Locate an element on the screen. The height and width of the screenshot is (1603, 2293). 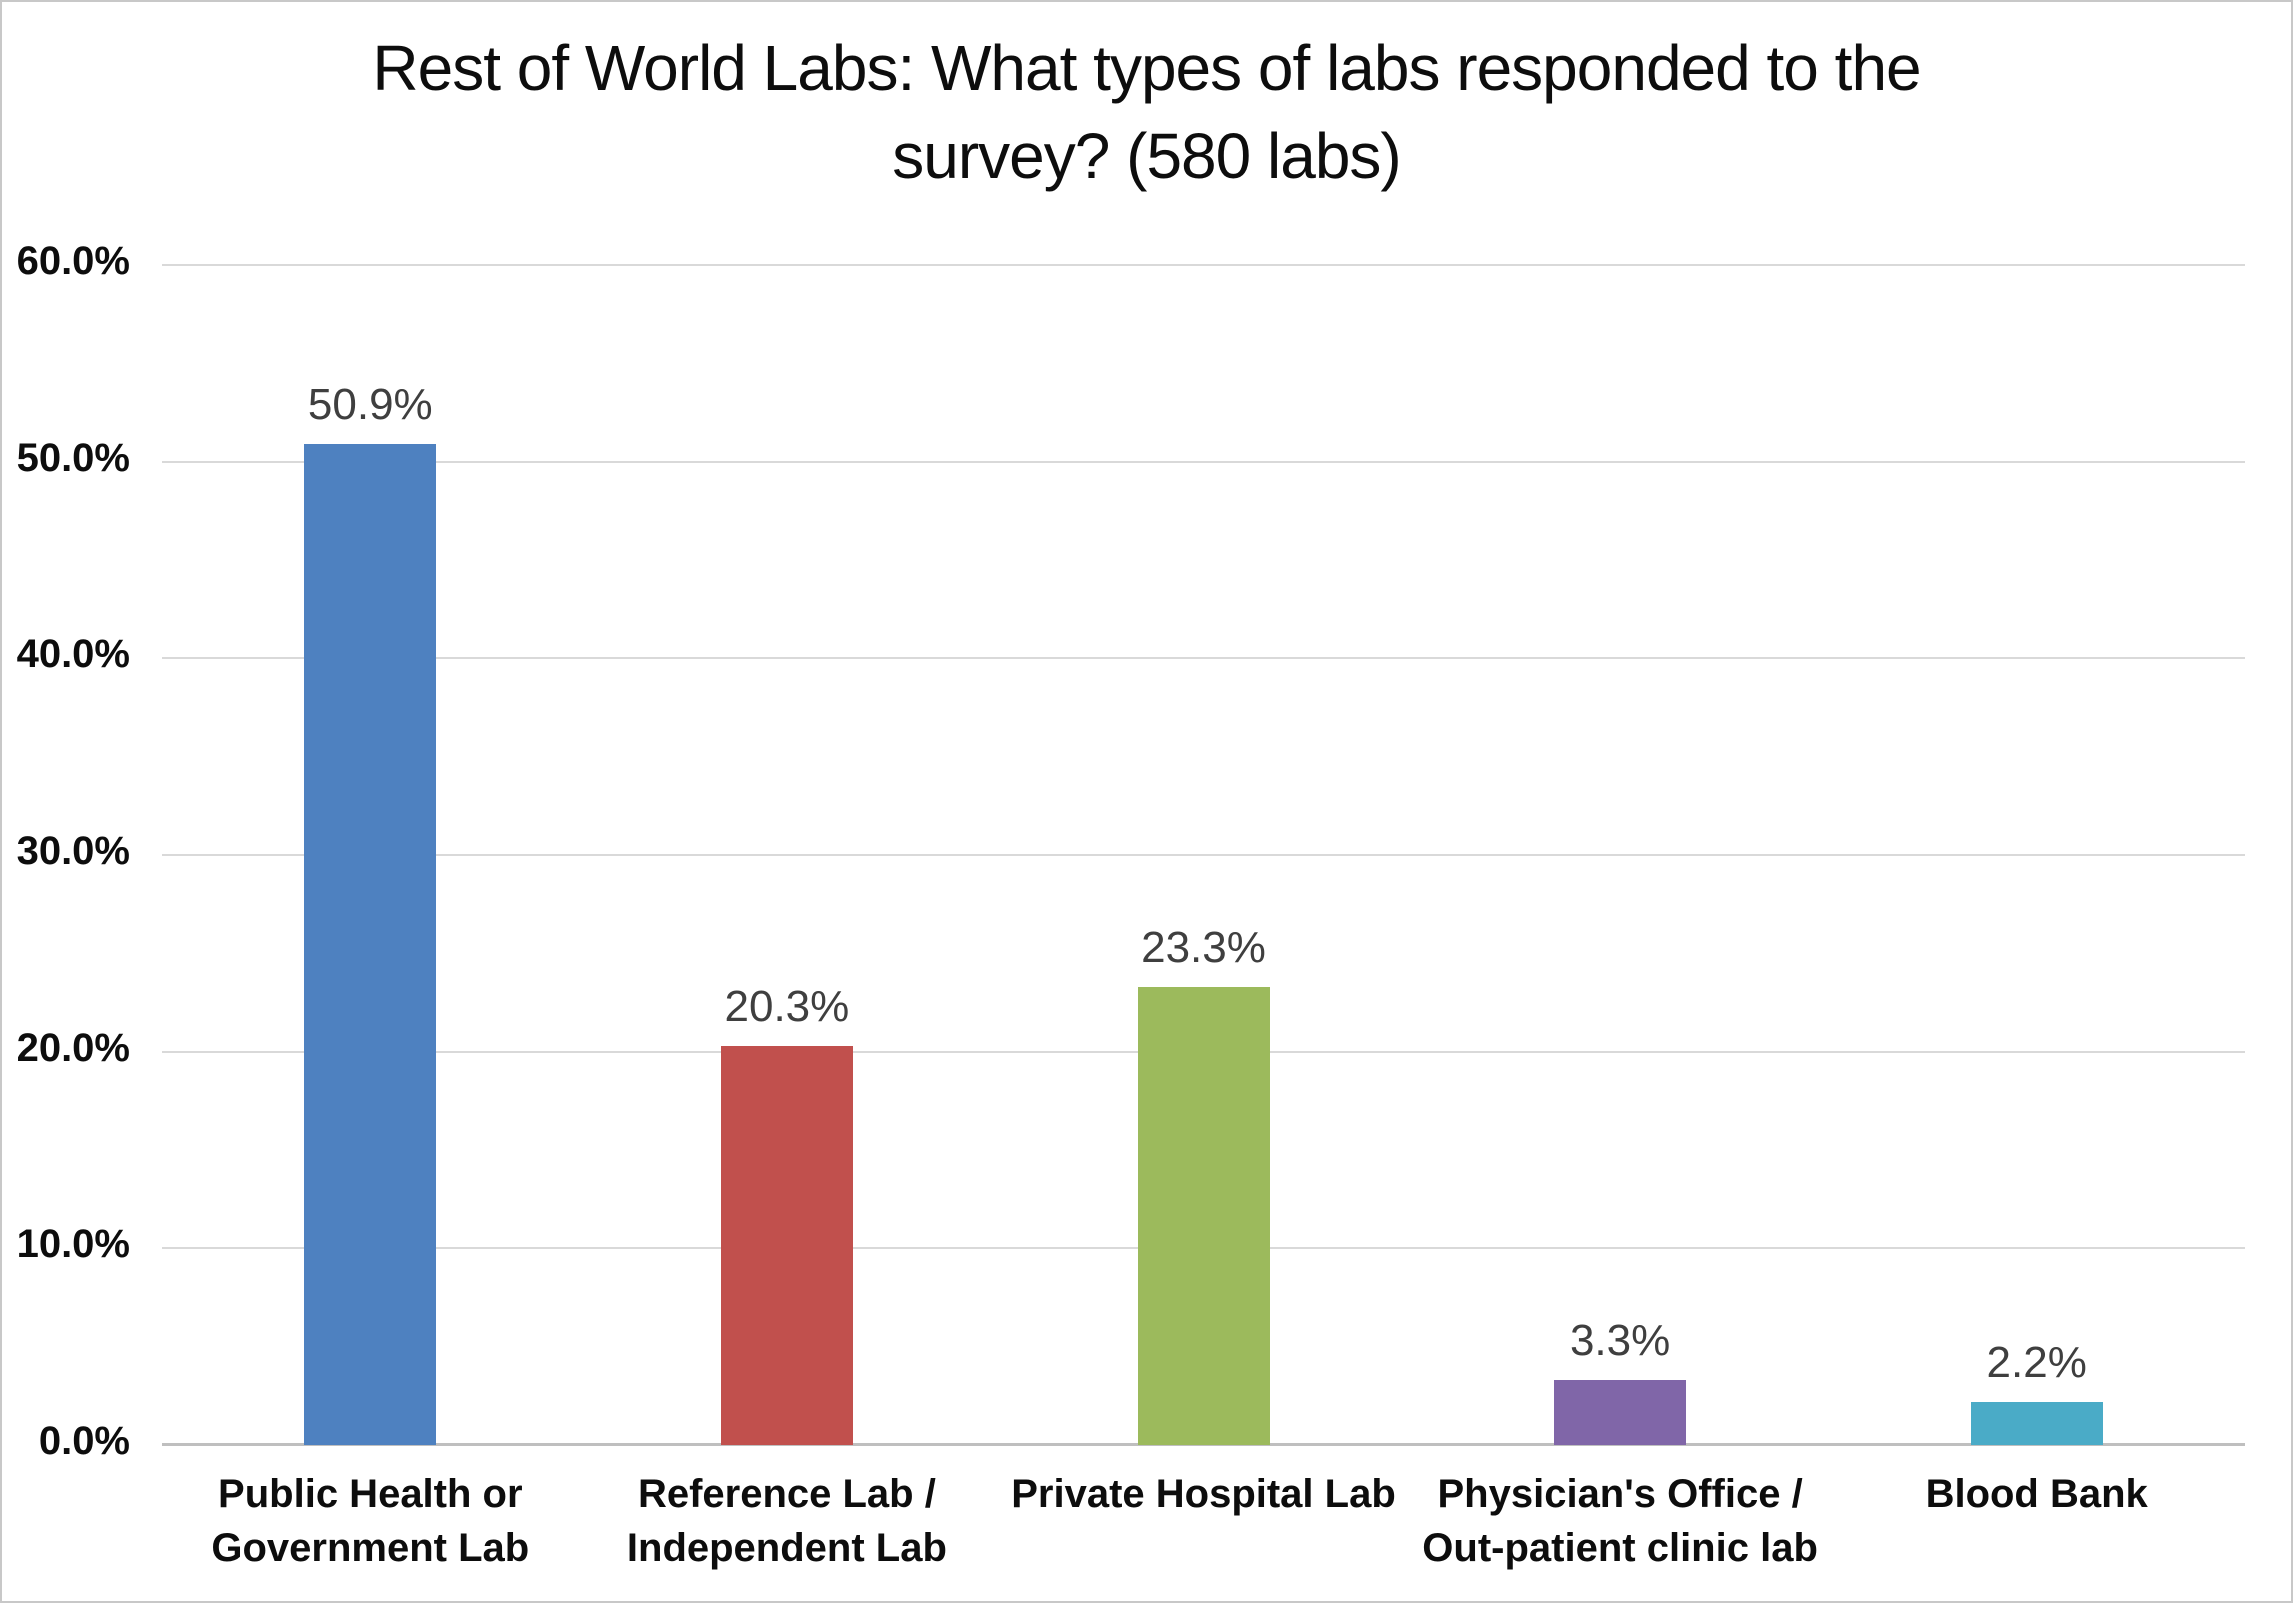
category-label-1-line-2: Independent Lab is located at coordinates (786, 1548).